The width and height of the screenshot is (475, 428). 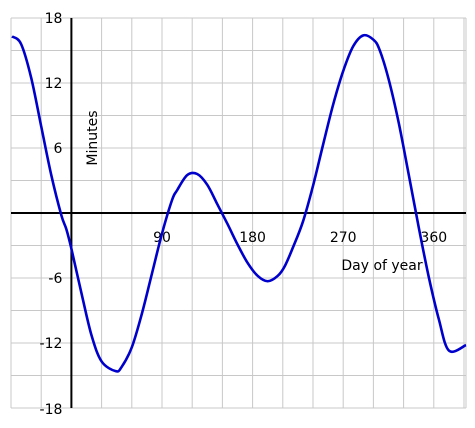 What do you see at coordinates (54, 19) in the screenshot?
I see `y-tick-label: 18` at bounding box center [54, 19].